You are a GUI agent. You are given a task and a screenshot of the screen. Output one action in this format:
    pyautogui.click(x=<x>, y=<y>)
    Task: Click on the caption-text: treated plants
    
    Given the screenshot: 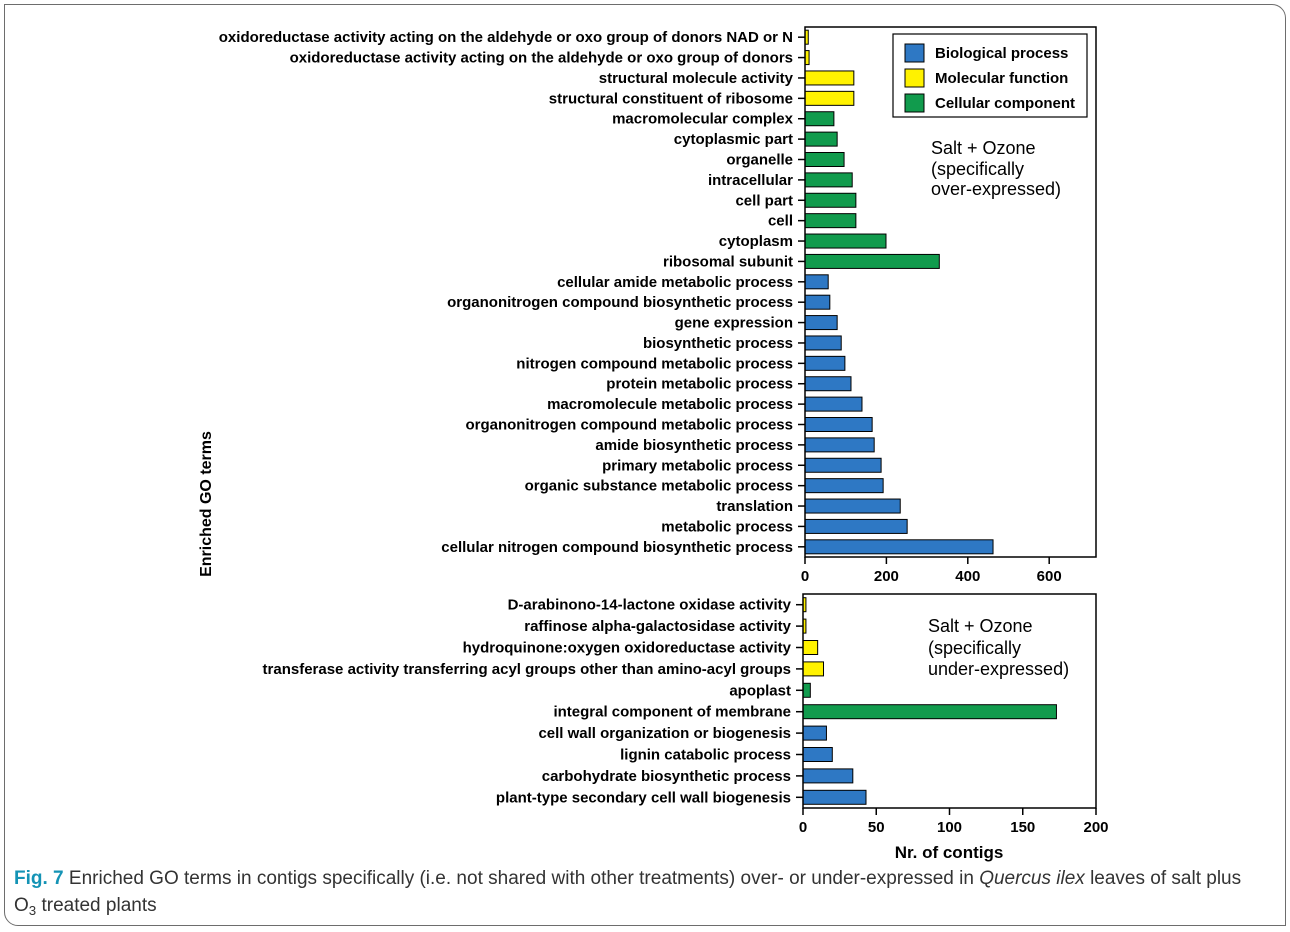 What is the action you would take?
    pyautogui.click(x=99, y=905)
    